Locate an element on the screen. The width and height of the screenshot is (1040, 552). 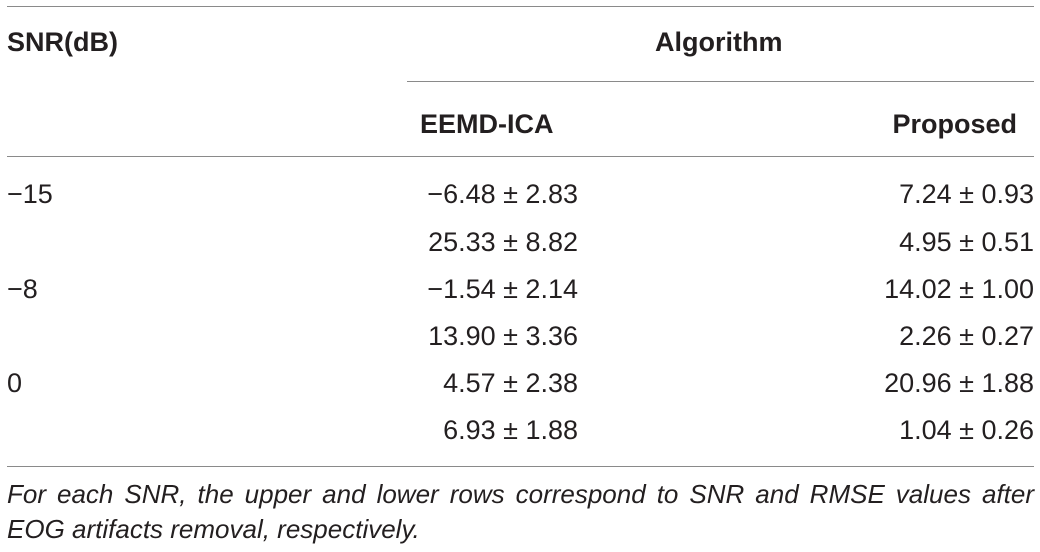
table-header-rule is located at coordinates (520, 156).